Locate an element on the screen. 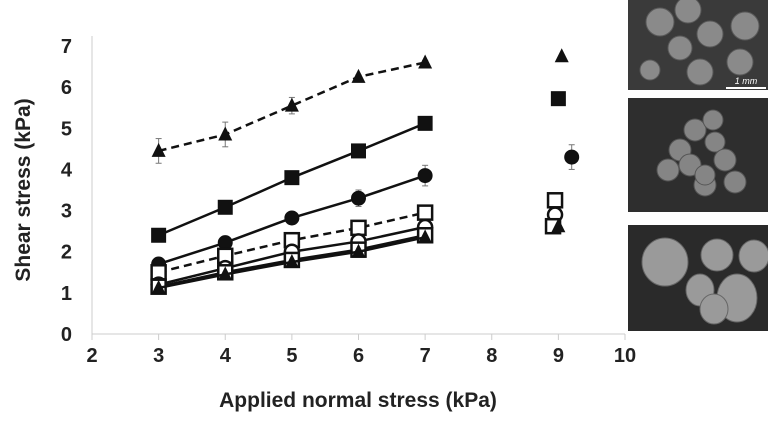 The width and height of the screenshot is (768, 423). y-tick-label: 5 is located at coordinates (66, 129).